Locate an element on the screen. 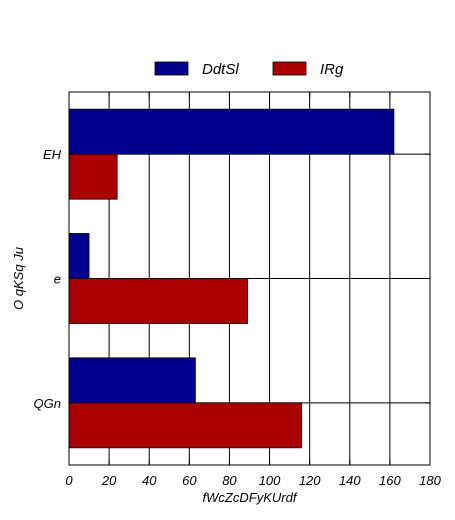 This screenshot has width=455, height=520. bar-DdtSl-QGn is located at coordinates (132, 380).